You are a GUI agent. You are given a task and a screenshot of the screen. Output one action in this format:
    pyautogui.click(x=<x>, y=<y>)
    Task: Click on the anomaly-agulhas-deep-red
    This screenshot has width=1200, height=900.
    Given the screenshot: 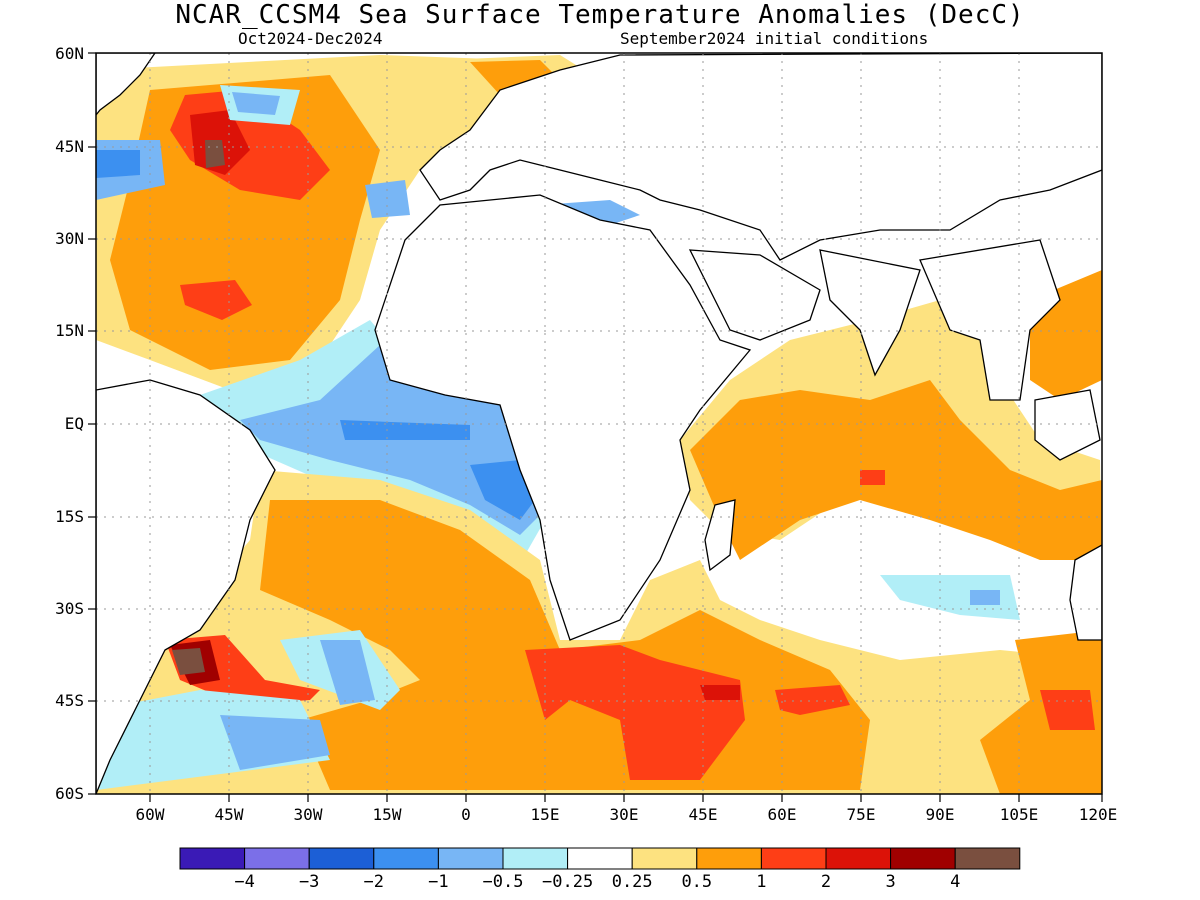 What is the action you would take?
    pyautogui.click(x=720, y=692)
    